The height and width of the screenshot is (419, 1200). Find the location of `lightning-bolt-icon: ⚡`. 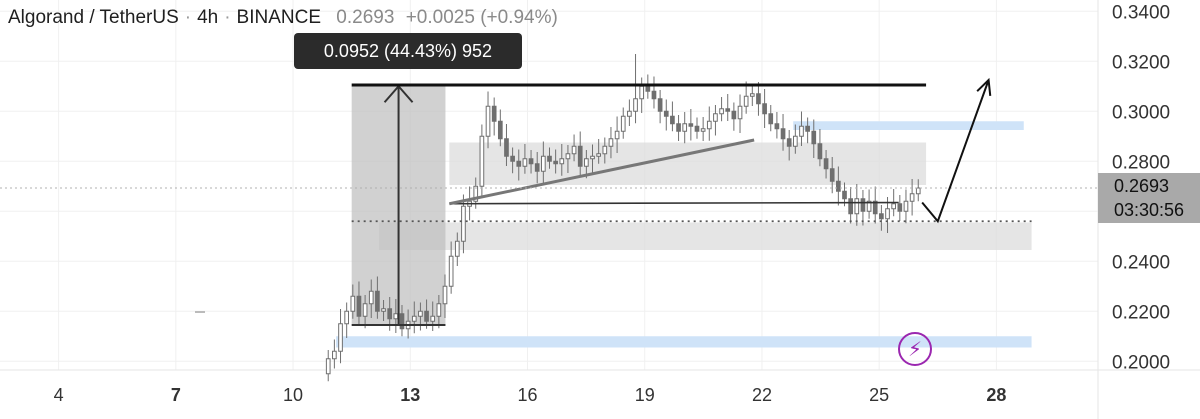

lightning-bolt-icon: ⚡ is located at coordinates (915, 349).